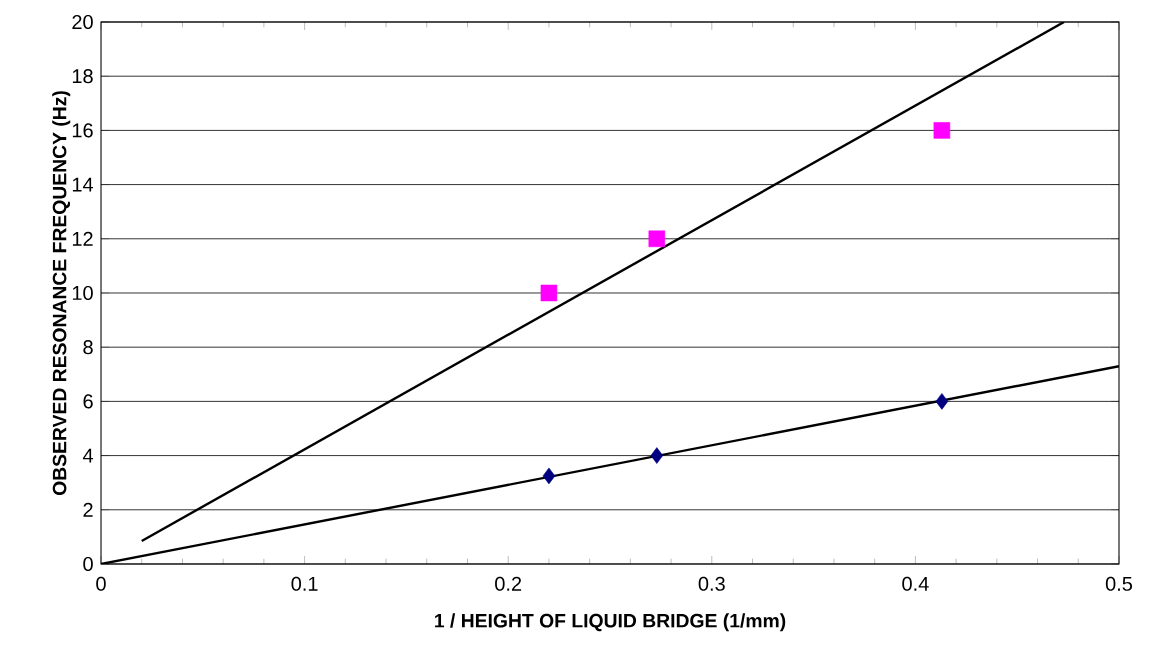 The width and height of the screenshot is (1149, 670). I want to click on x-tick-label: 0.5, so click(1119, 583).